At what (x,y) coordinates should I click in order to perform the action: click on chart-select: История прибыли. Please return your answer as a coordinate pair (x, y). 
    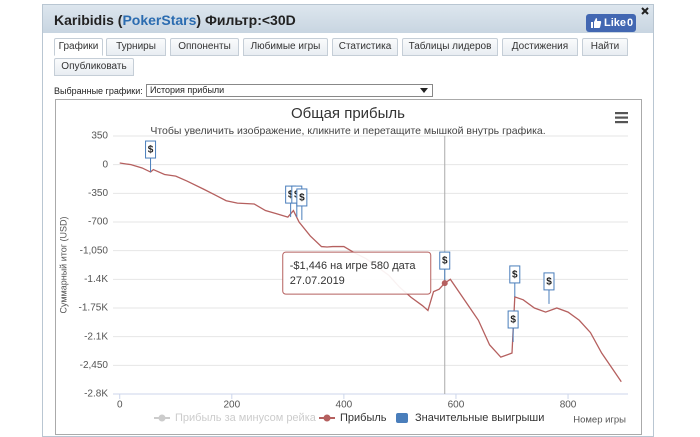
    Looking at the image, I should click on (289, 90).